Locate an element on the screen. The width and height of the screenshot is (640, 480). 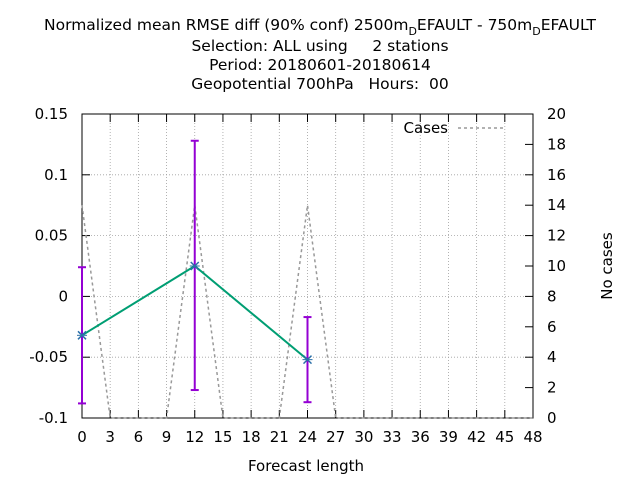
y2-tick-label: 6 is located at coordinates (552, 327).